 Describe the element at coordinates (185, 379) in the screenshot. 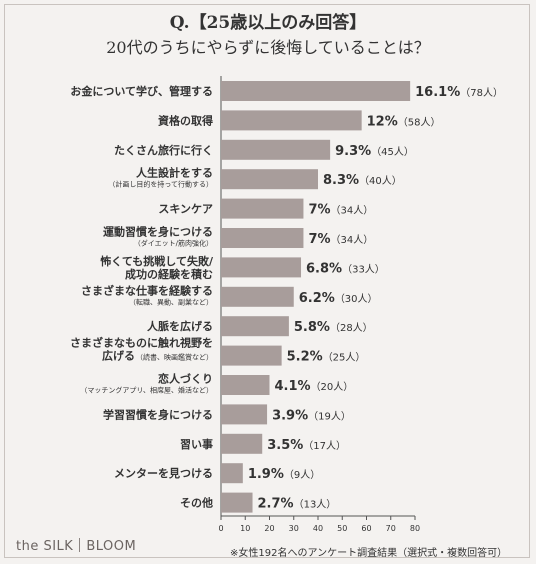

I see `category-label: 恋人づくり` at that location.